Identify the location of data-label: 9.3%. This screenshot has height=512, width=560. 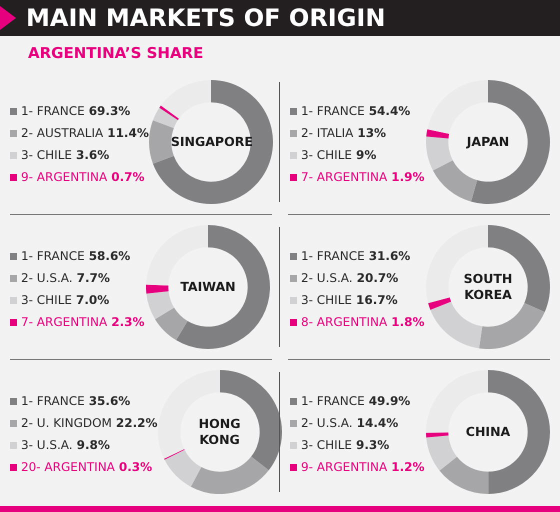
(373, 445).